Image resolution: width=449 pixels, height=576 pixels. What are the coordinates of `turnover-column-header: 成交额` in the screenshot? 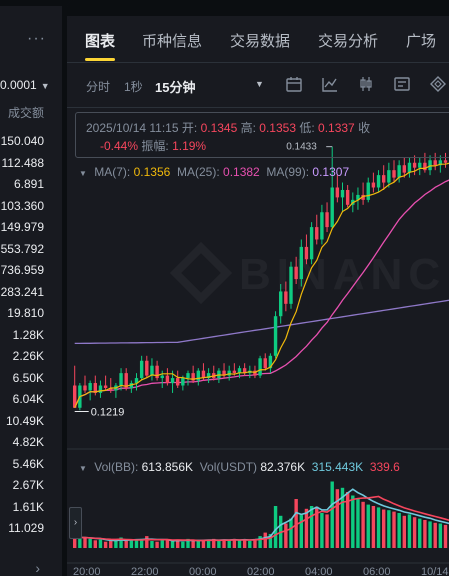 It's located at (25, 113).